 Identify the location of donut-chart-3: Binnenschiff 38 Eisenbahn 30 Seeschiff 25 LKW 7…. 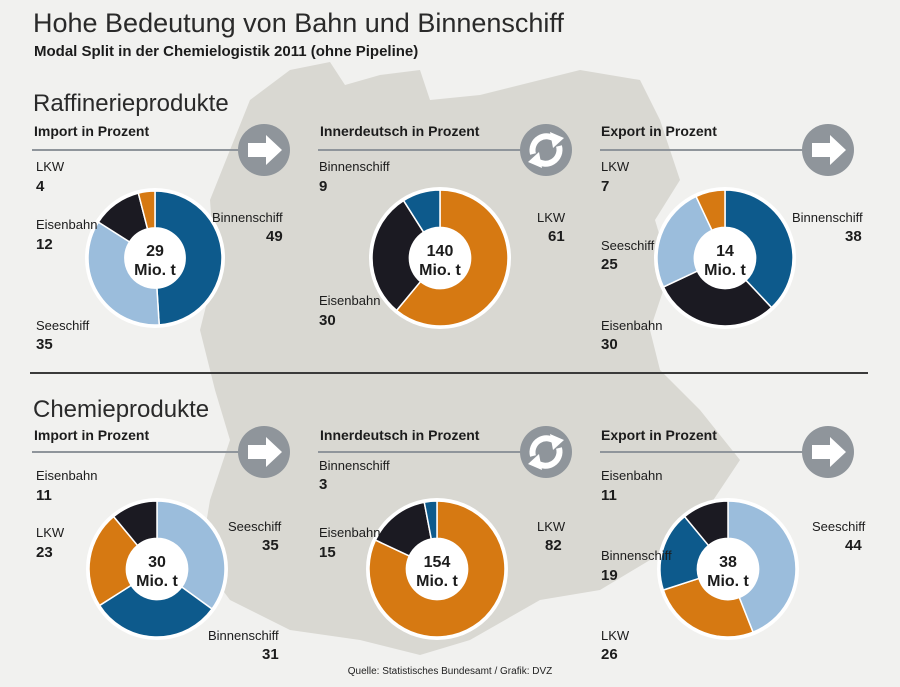
(731, 238).